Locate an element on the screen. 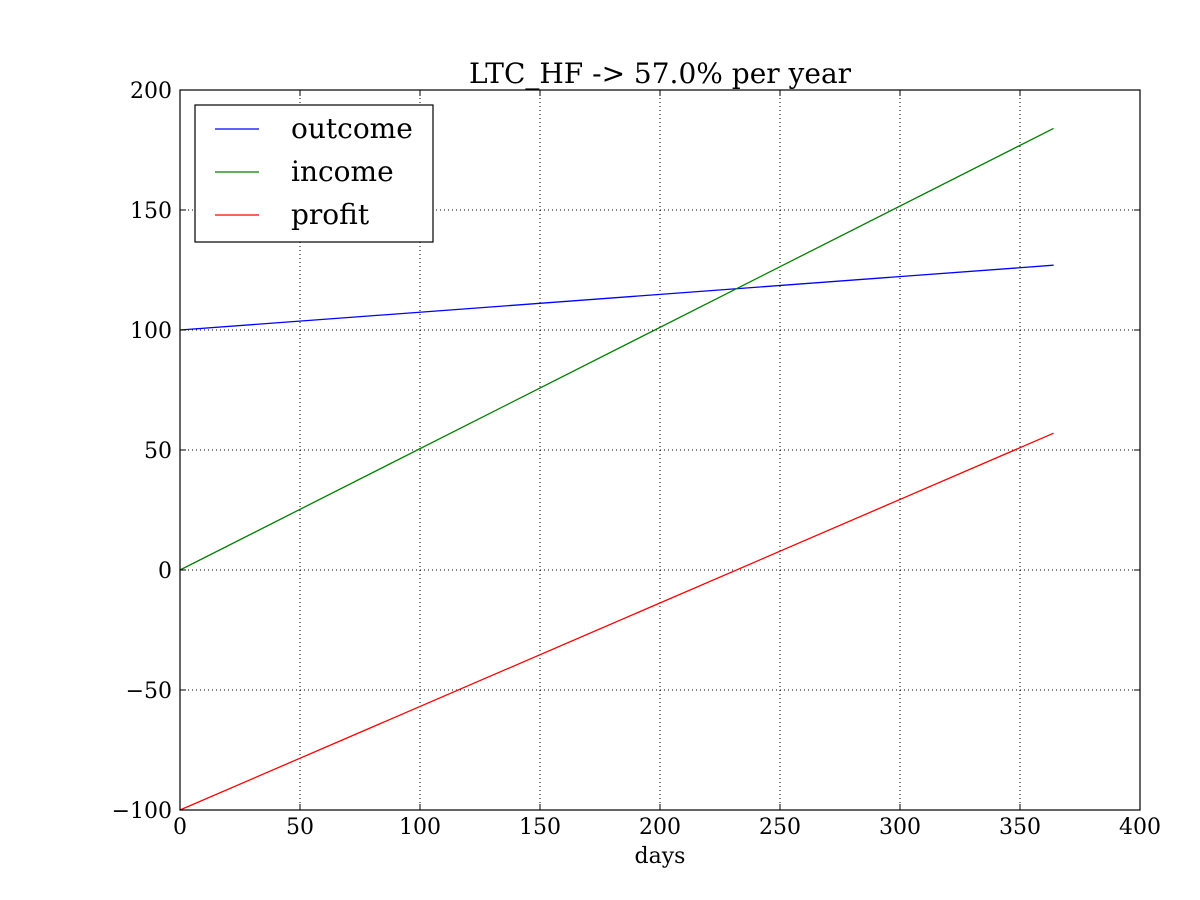  legend-label-outcome: outcome is located at coordinates (352, 128).